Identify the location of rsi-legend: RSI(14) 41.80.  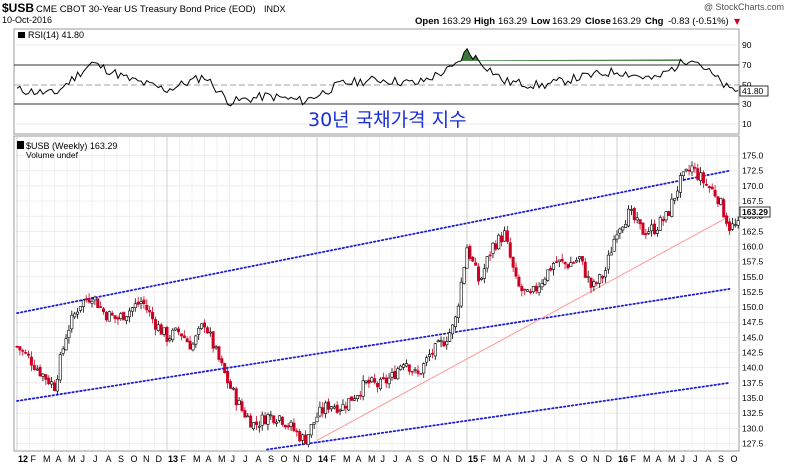
(56, 35).